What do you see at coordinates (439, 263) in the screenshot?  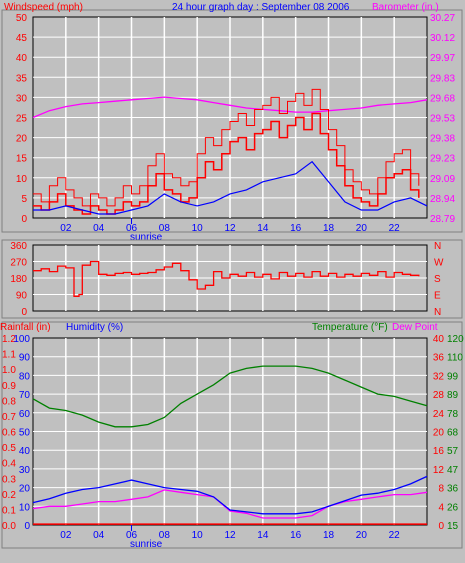 I see `direction-compass-tick-label: W` at bounding box center [439, 263].